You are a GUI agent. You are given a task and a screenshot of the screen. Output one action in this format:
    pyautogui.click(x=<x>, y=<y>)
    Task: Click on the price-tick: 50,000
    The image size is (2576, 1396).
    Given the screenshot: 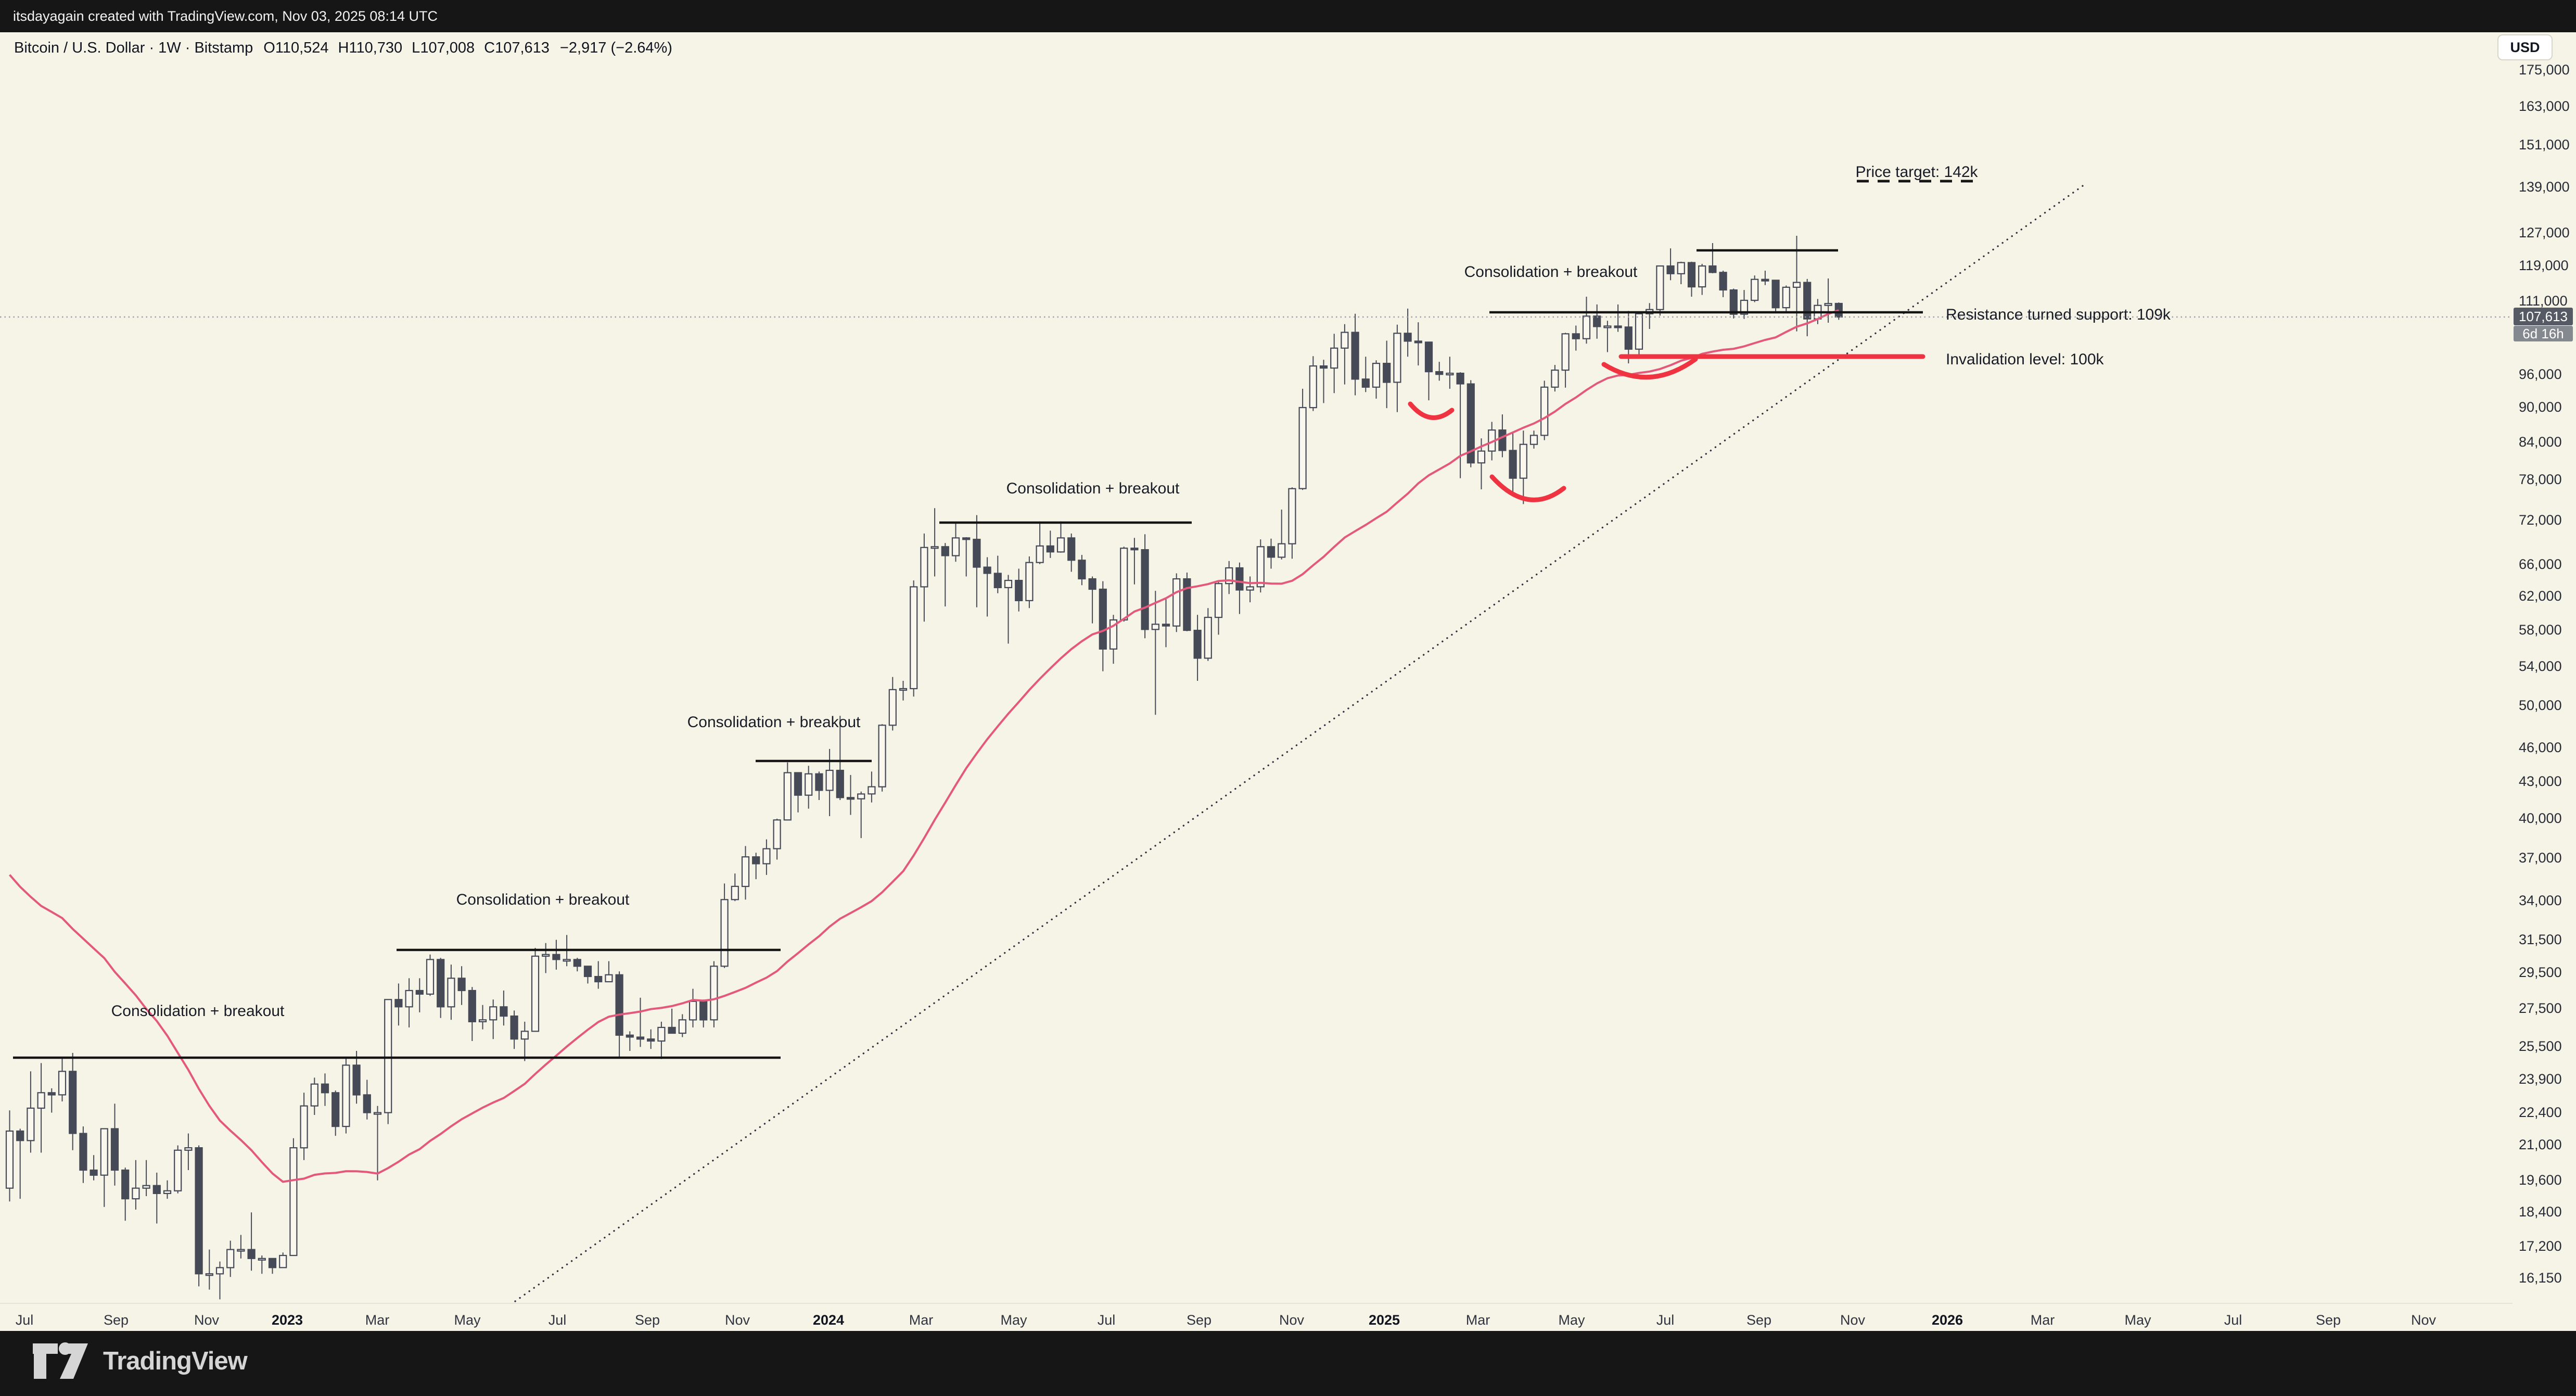 What is the action you would take?
    pyautogui.click(x=2540, y=705)
    